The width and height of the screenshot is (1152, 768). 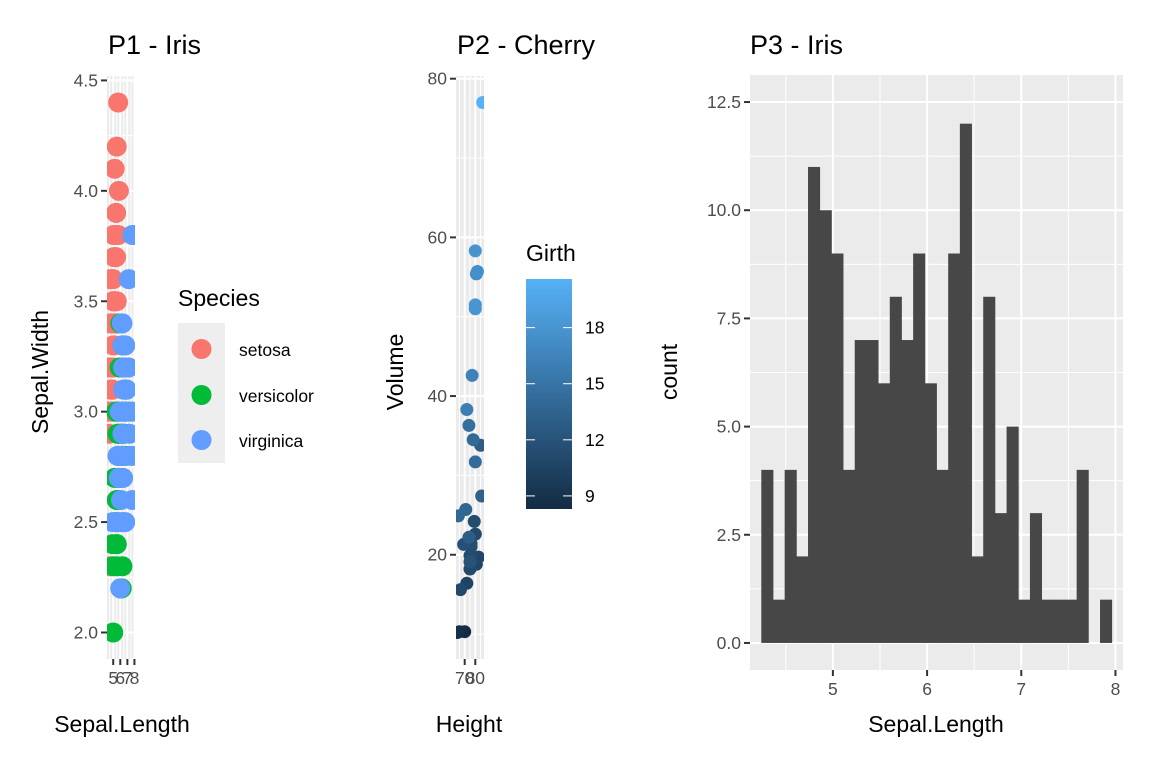 What do you see at coordinates (833, 689) in the screenshot?
I see `p3-x-tick-label: 5` at bounding box center [833, 689].